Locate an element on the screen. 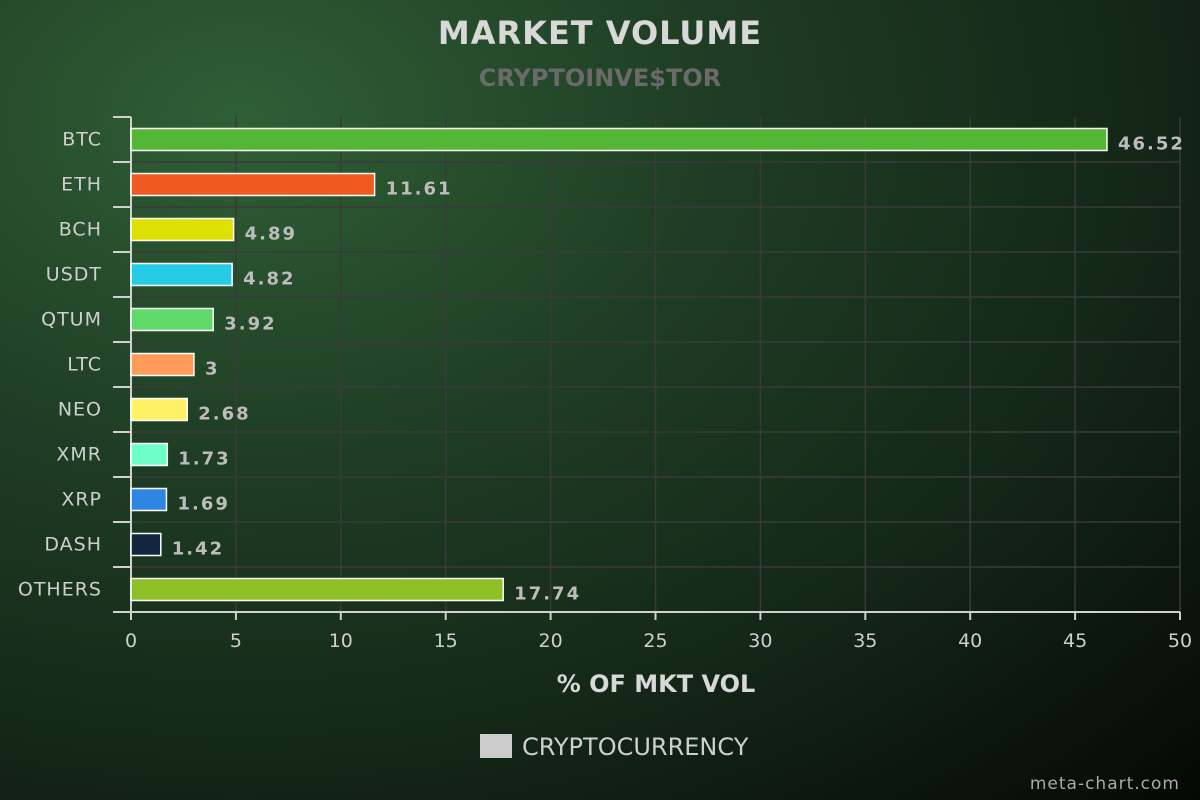 Image resolution: width=1200 pixels, height=800 pixels. category-label: BCH is located at coordinates (80, 230).